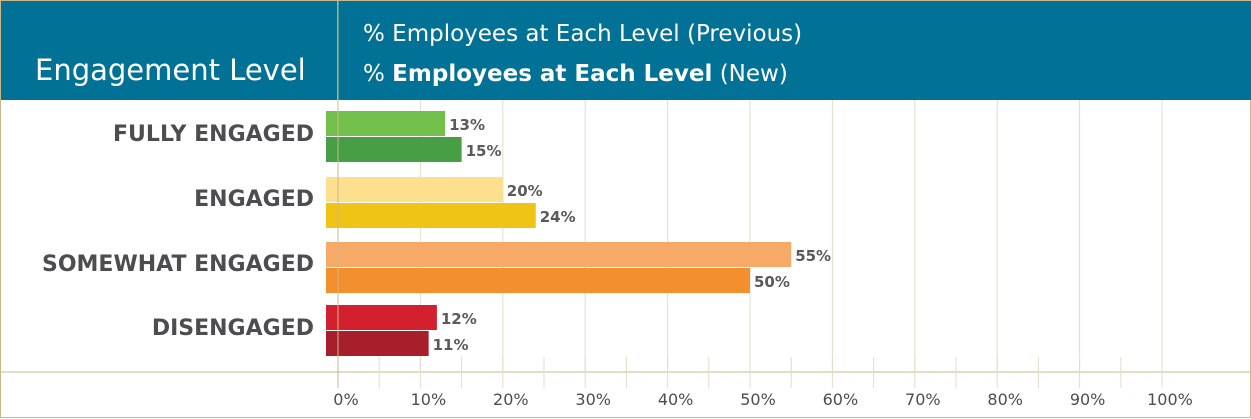  Describe the element at coordinates (552, 74) in the screenshot. I see `legend-new-bold: Employees at Each Level` at that location.